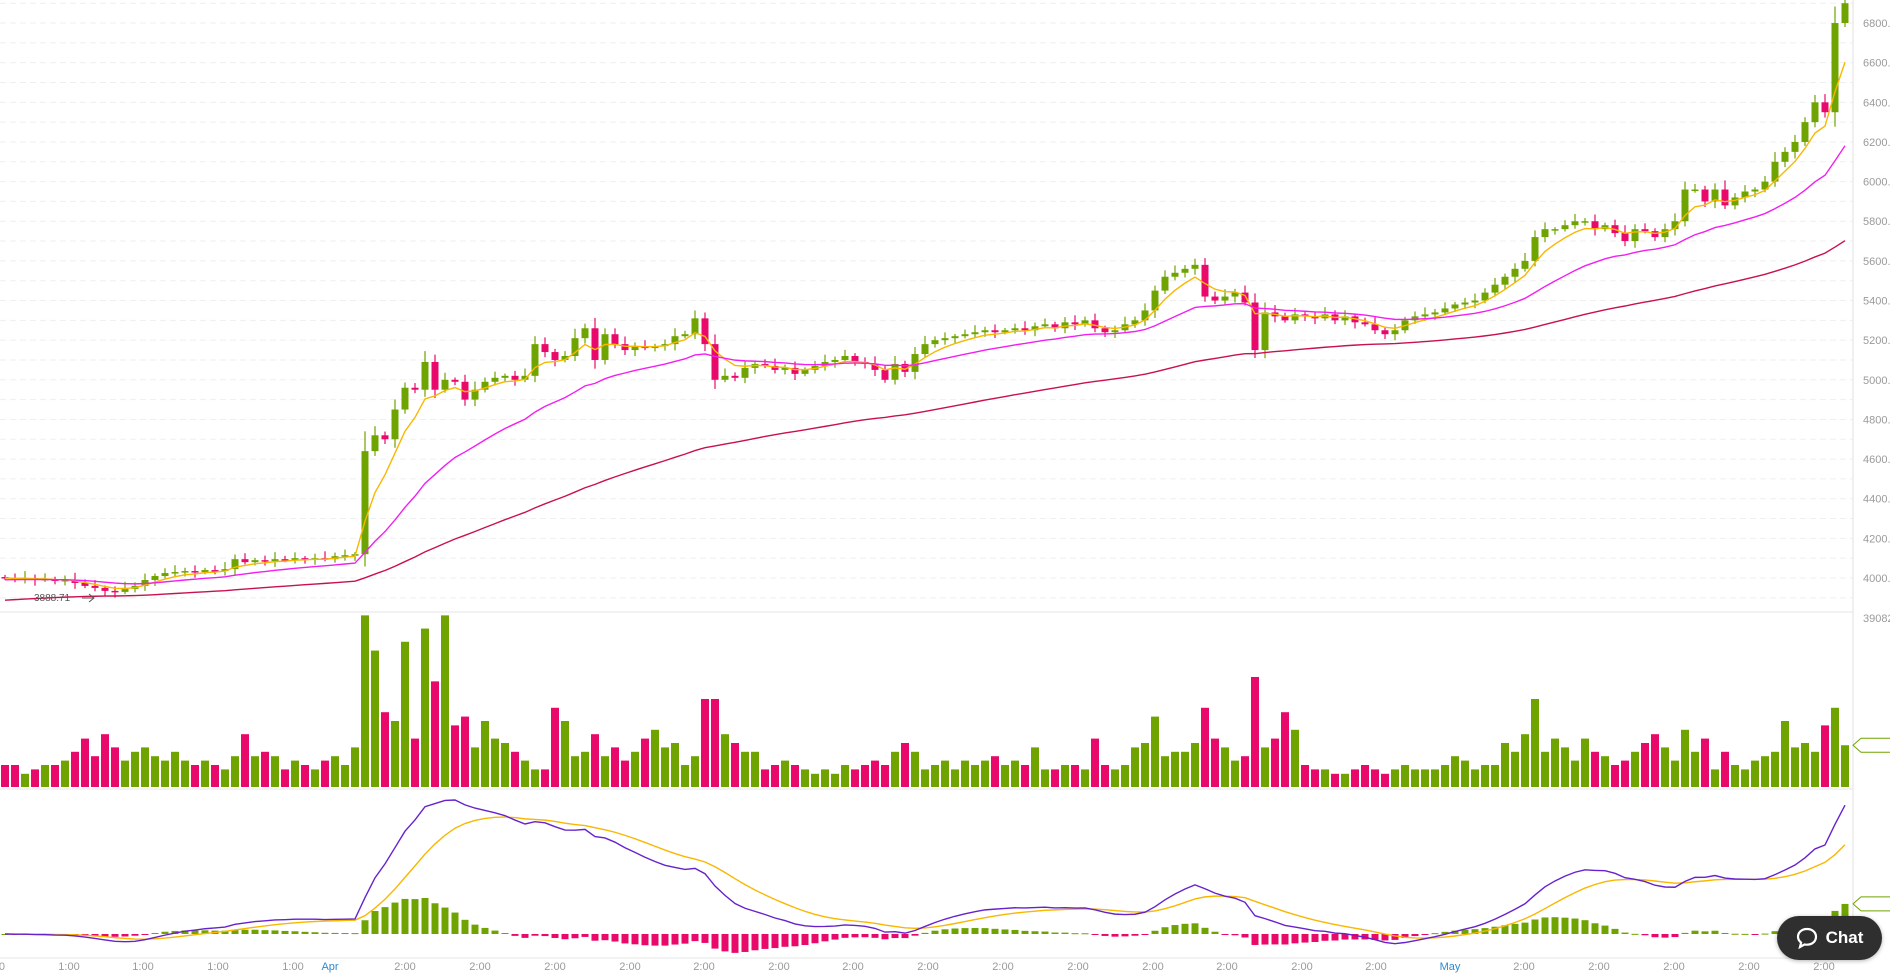  I want to click on volume-last-tag, so click(1871, 745).